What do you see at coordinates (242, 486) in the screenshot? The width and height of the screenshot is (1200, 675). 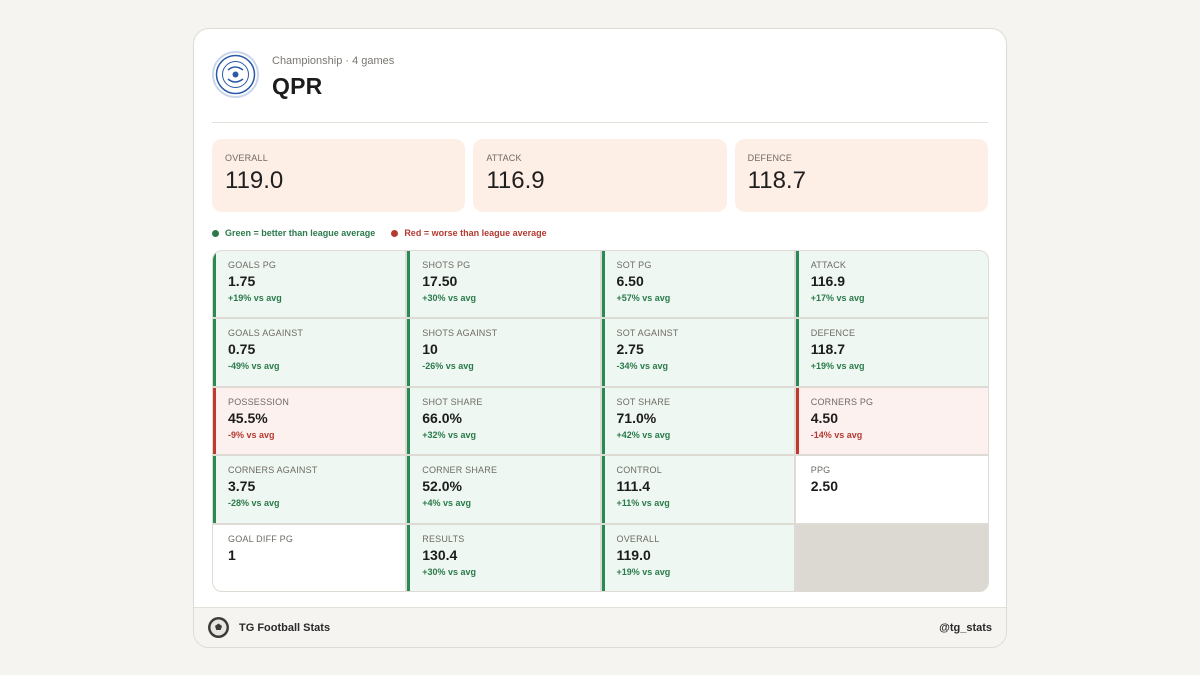 I see `stat-value: 3.75` at bounding box center [242, 486].